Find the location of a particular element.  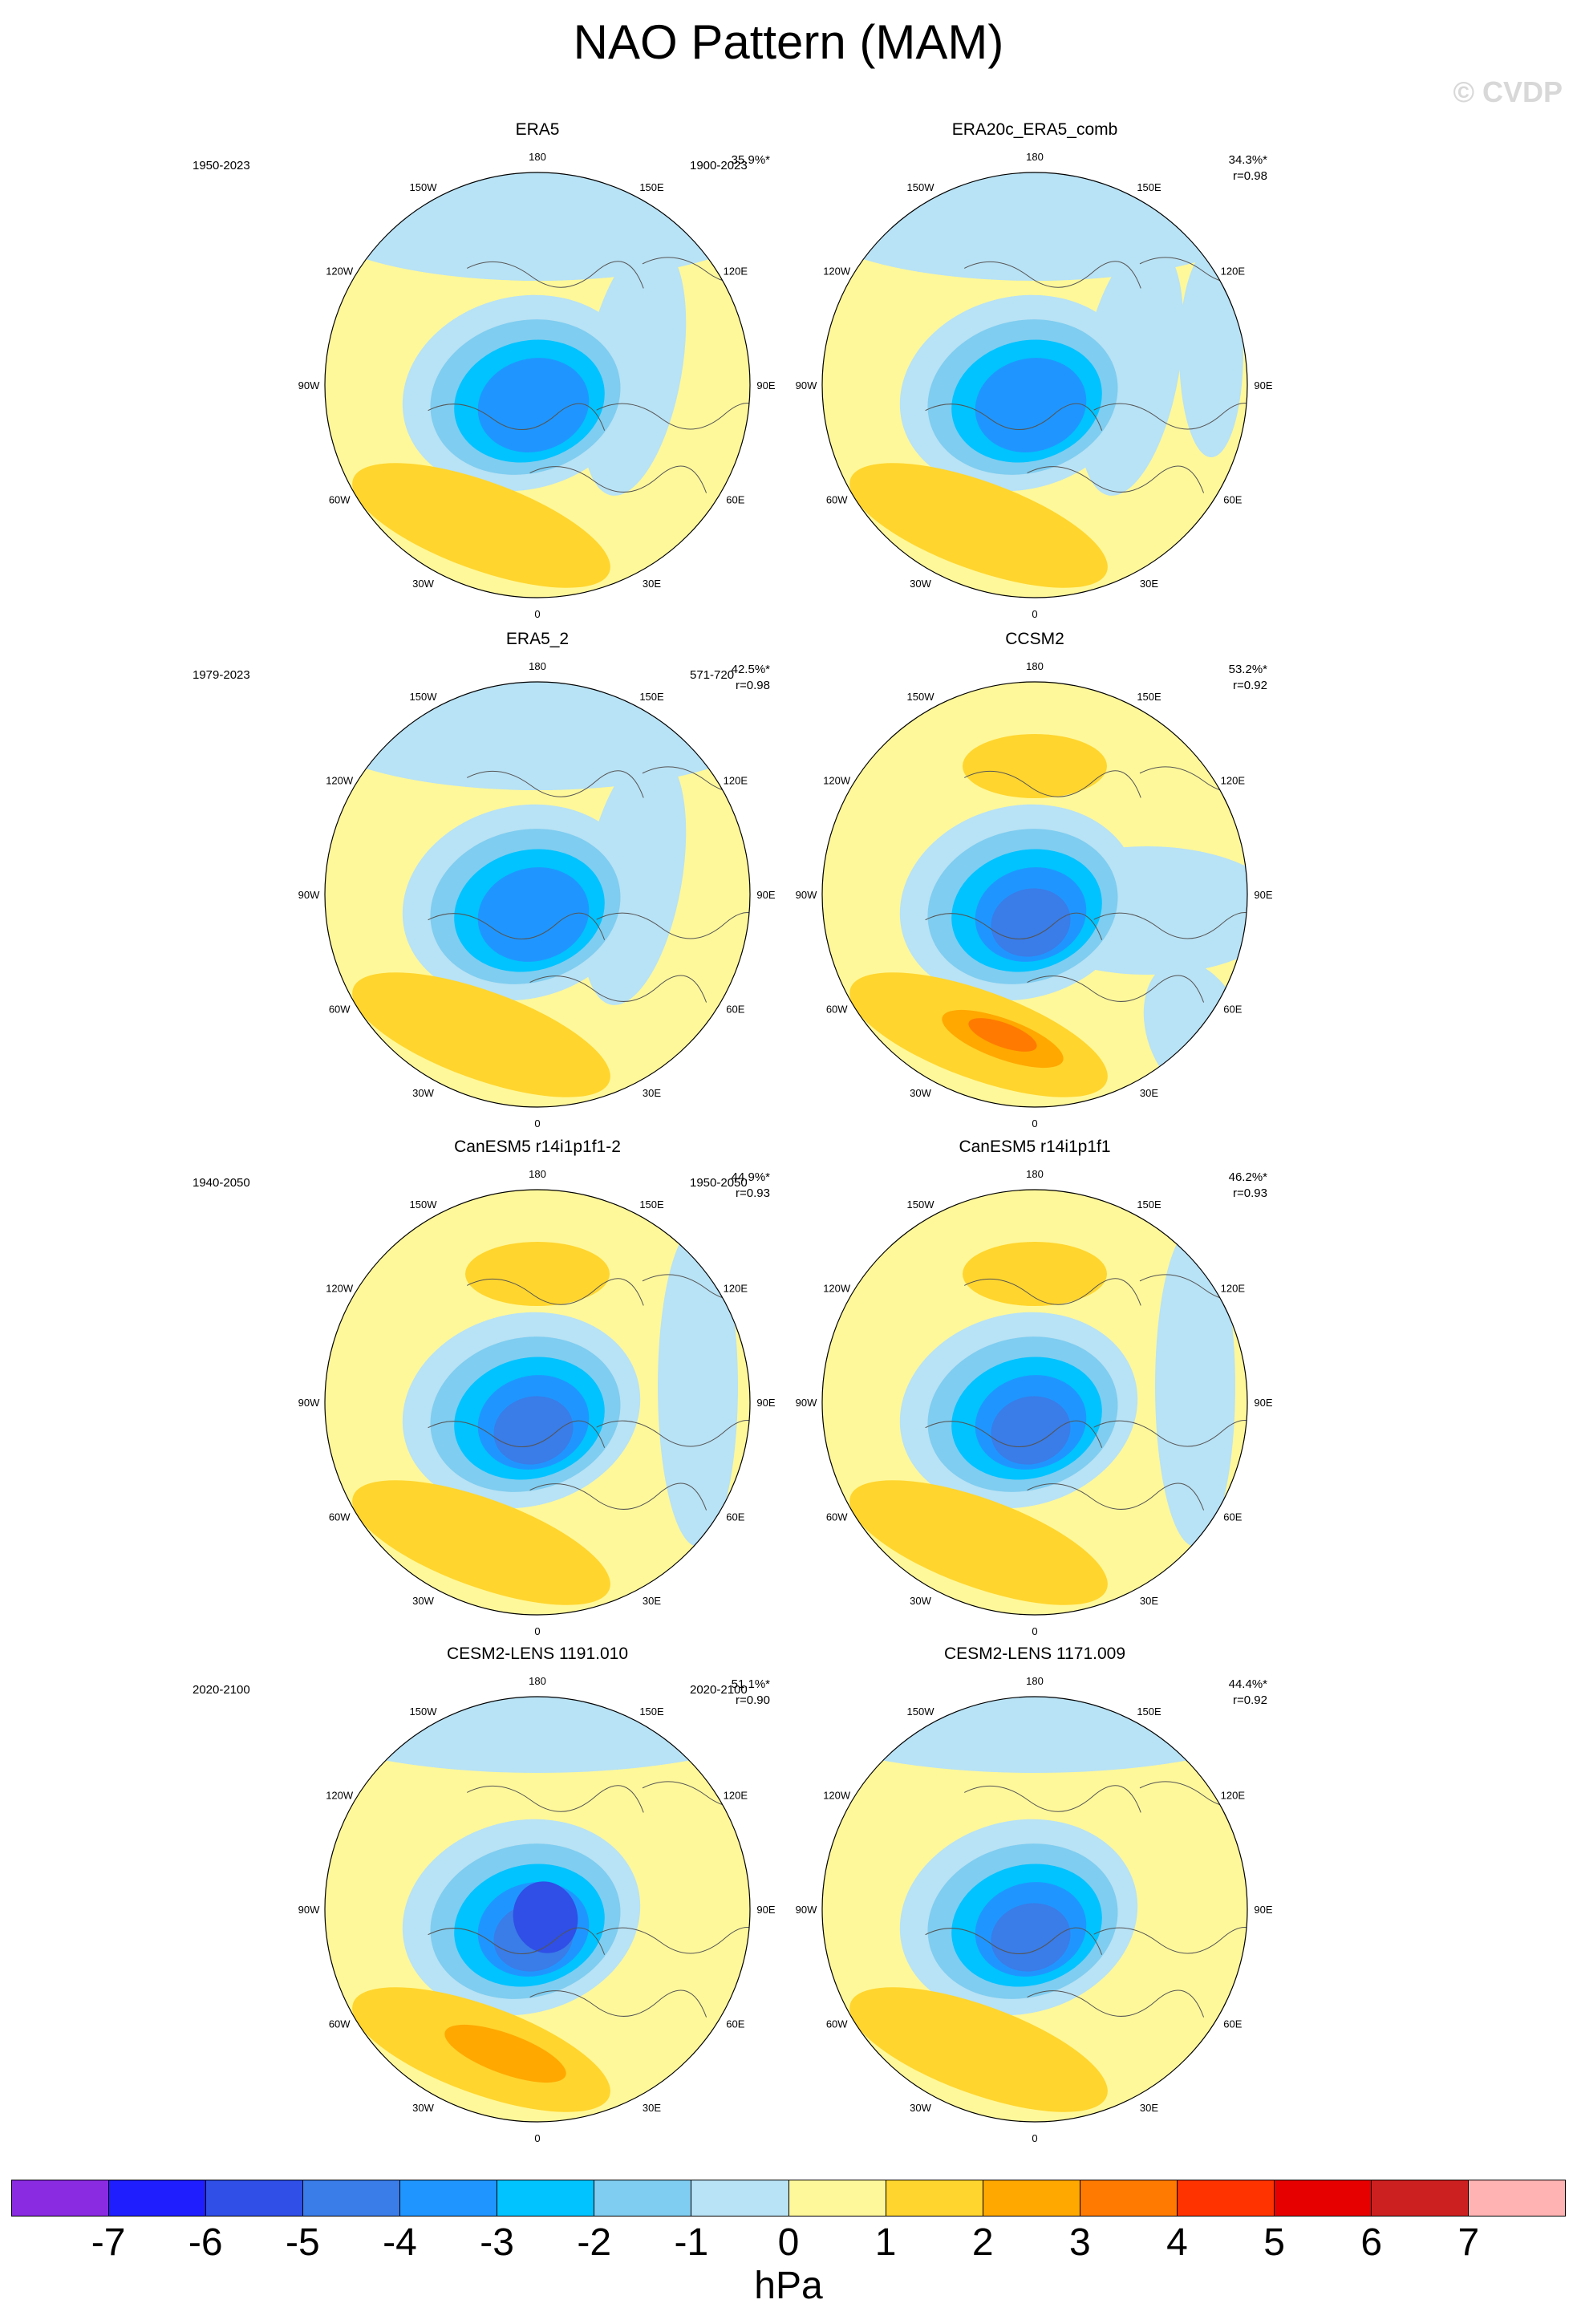

pattern-correlation: r=0.93 is located at coordinates (1250, 1193).